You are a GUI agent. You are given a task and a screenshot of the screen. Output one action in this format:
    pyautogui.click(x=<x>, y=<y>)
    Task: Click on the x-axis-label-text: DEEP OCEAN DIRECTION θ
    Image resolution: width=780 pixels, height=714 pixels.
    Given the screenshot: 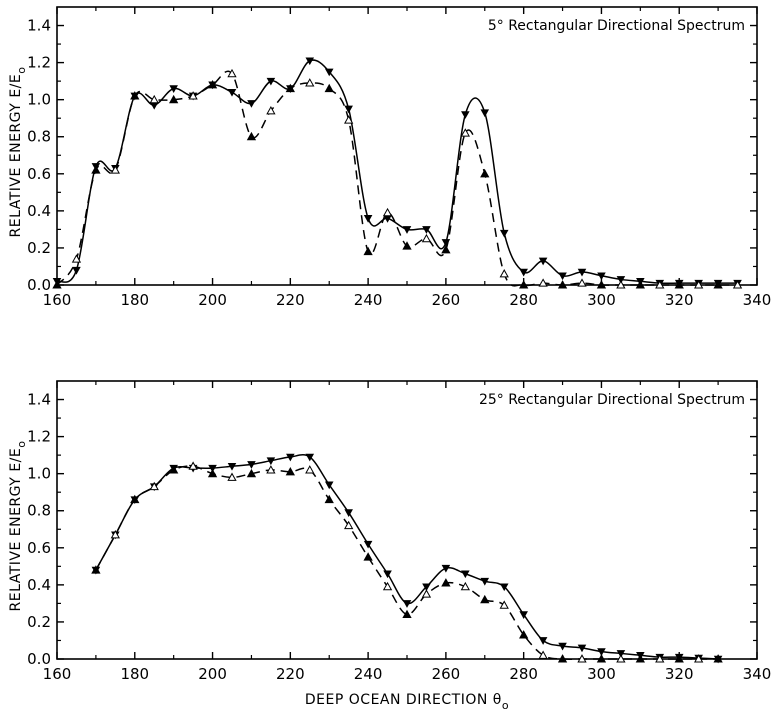 What is the action you would take?
    pyautogui.click(x=403, y=700)
    